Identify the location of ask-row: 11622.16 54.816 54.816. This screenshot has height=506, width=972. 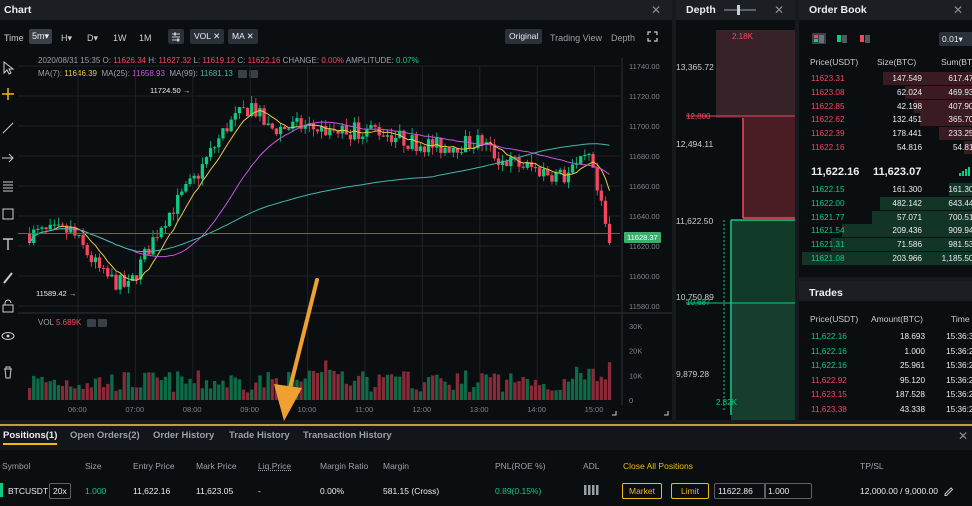
(889, 148).